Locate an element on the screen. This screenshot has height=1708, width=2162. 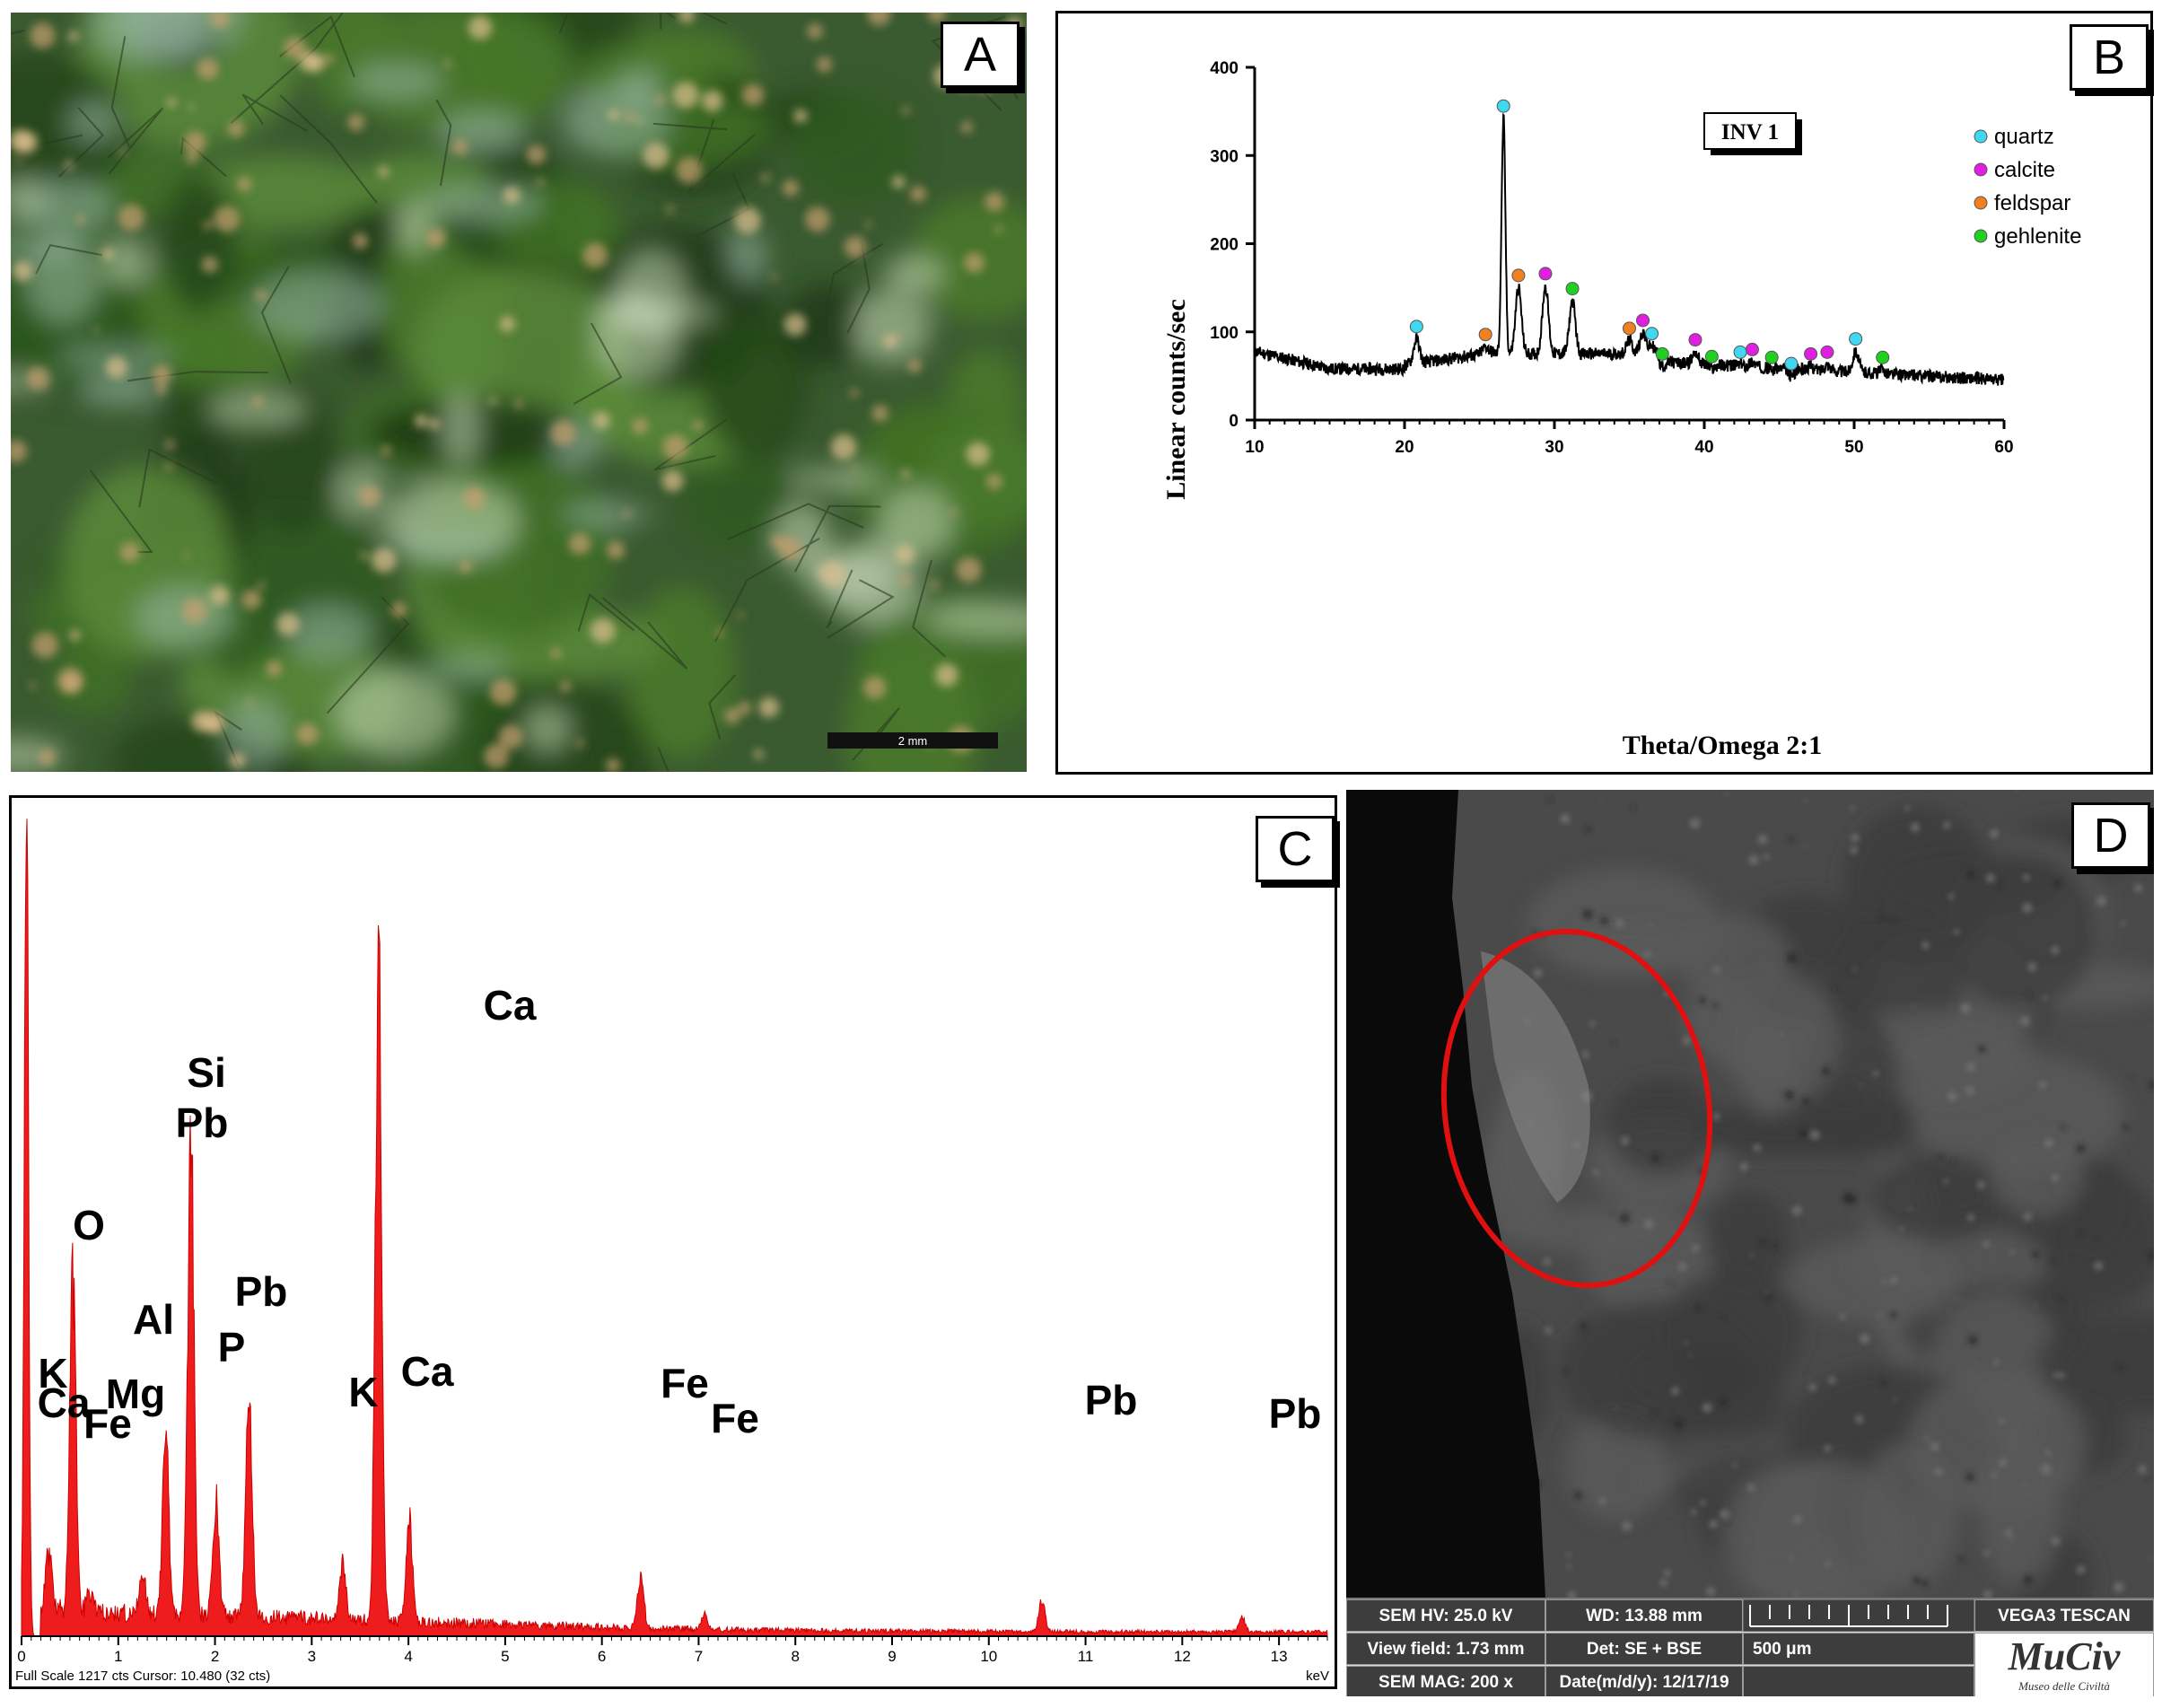
xrd-x-axis-label: Theta/Omega 2:1 is located at coordinates (1722, 745).